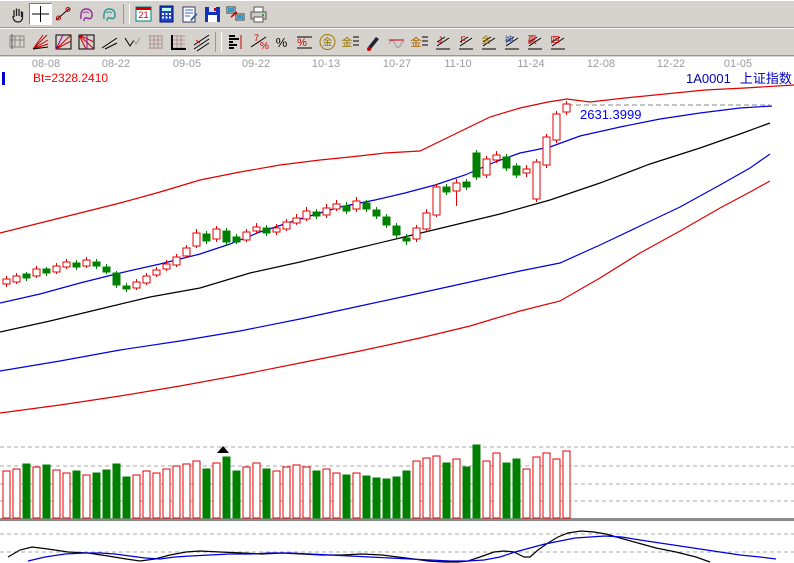 The height and width of the screenshot is (563, 794). What do you see at coordinates (40, 42) in the screenshot?
I see `fan-lines-tool` at bounding box center [40, 42].